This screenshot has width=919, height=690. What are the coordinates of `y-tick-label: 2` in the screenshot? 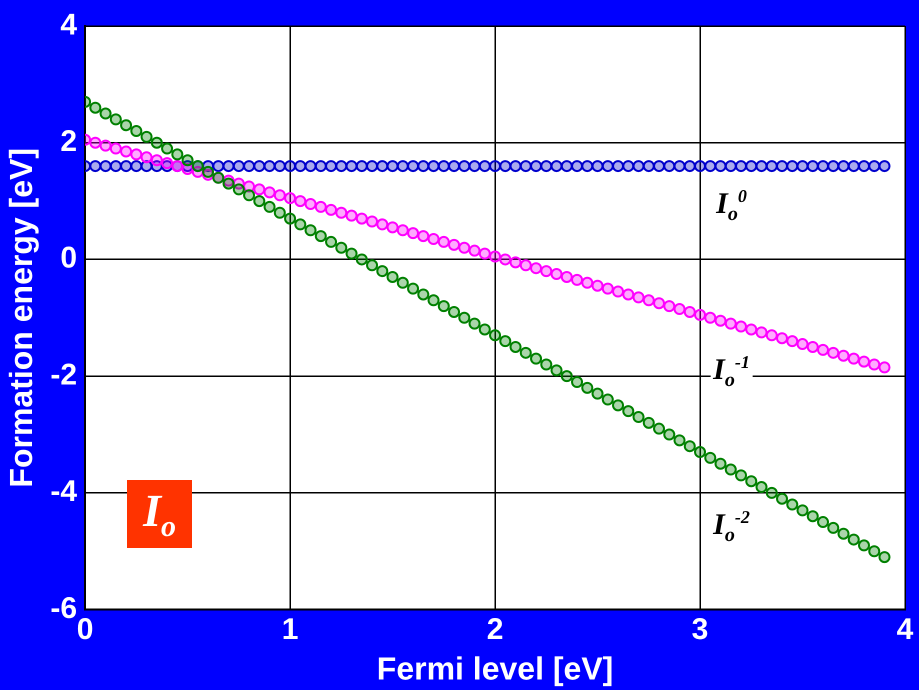 It's located at (69, 141).